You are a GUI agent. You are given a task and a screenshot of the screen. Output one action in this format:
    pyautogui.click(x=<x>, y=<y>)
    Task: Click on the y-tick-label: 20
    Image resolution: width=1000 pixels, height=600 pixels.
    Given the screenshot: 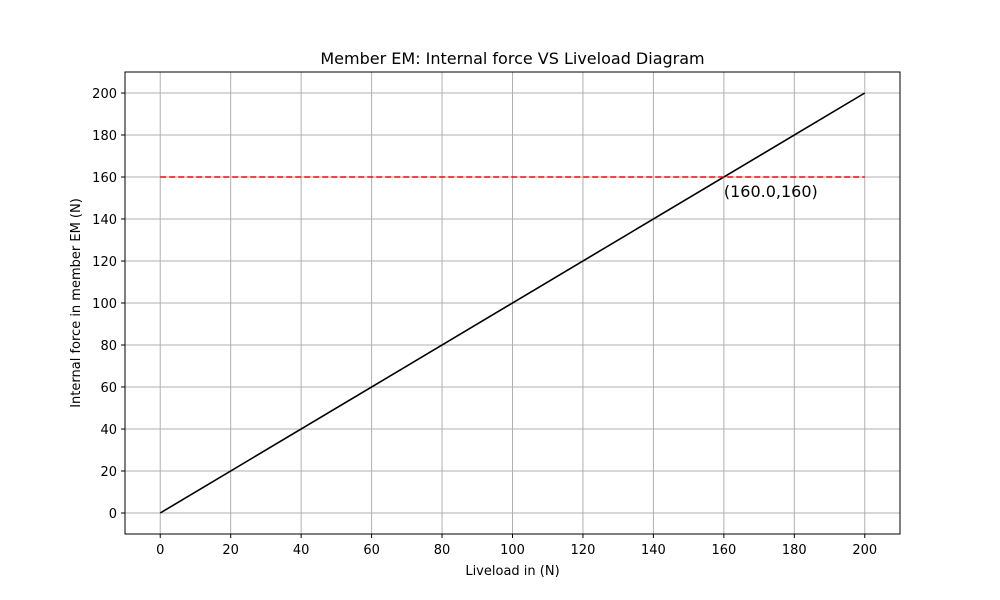 What is the action you would take?
    pyautogui.click(x=108, y=472)
    